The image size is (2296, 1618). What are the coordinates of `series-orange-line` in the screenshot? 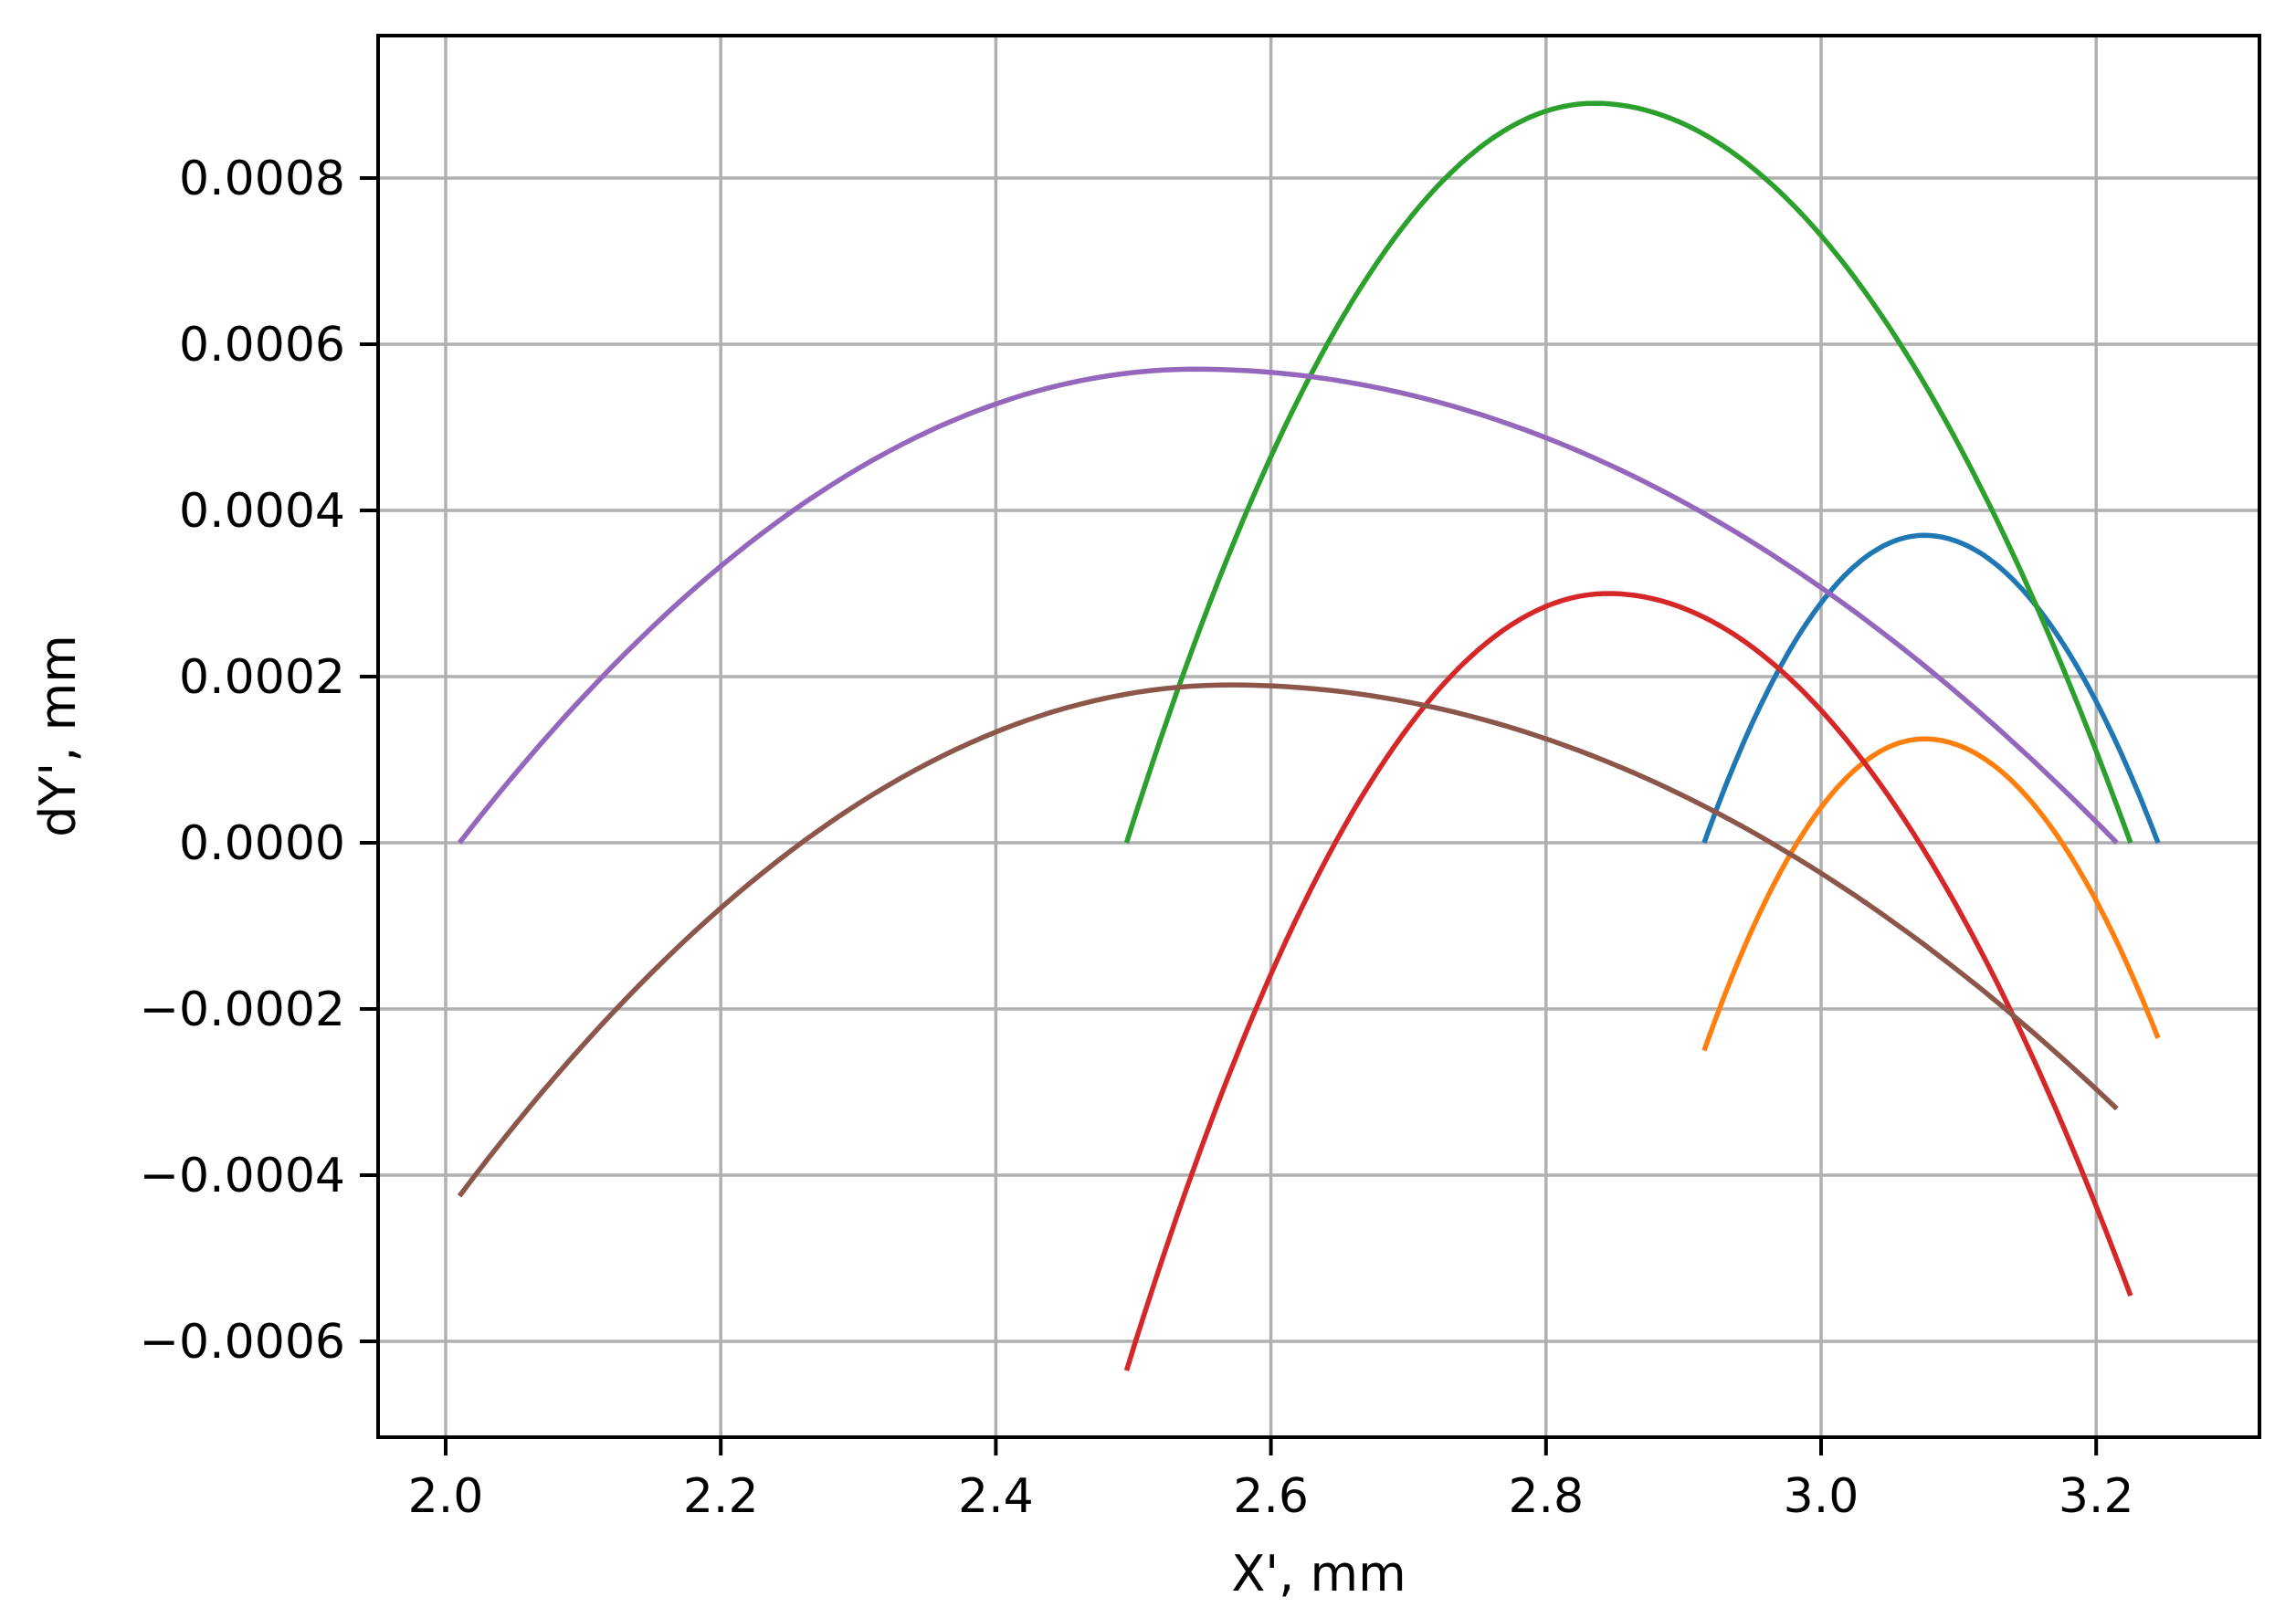 It's located at (1931, 894).